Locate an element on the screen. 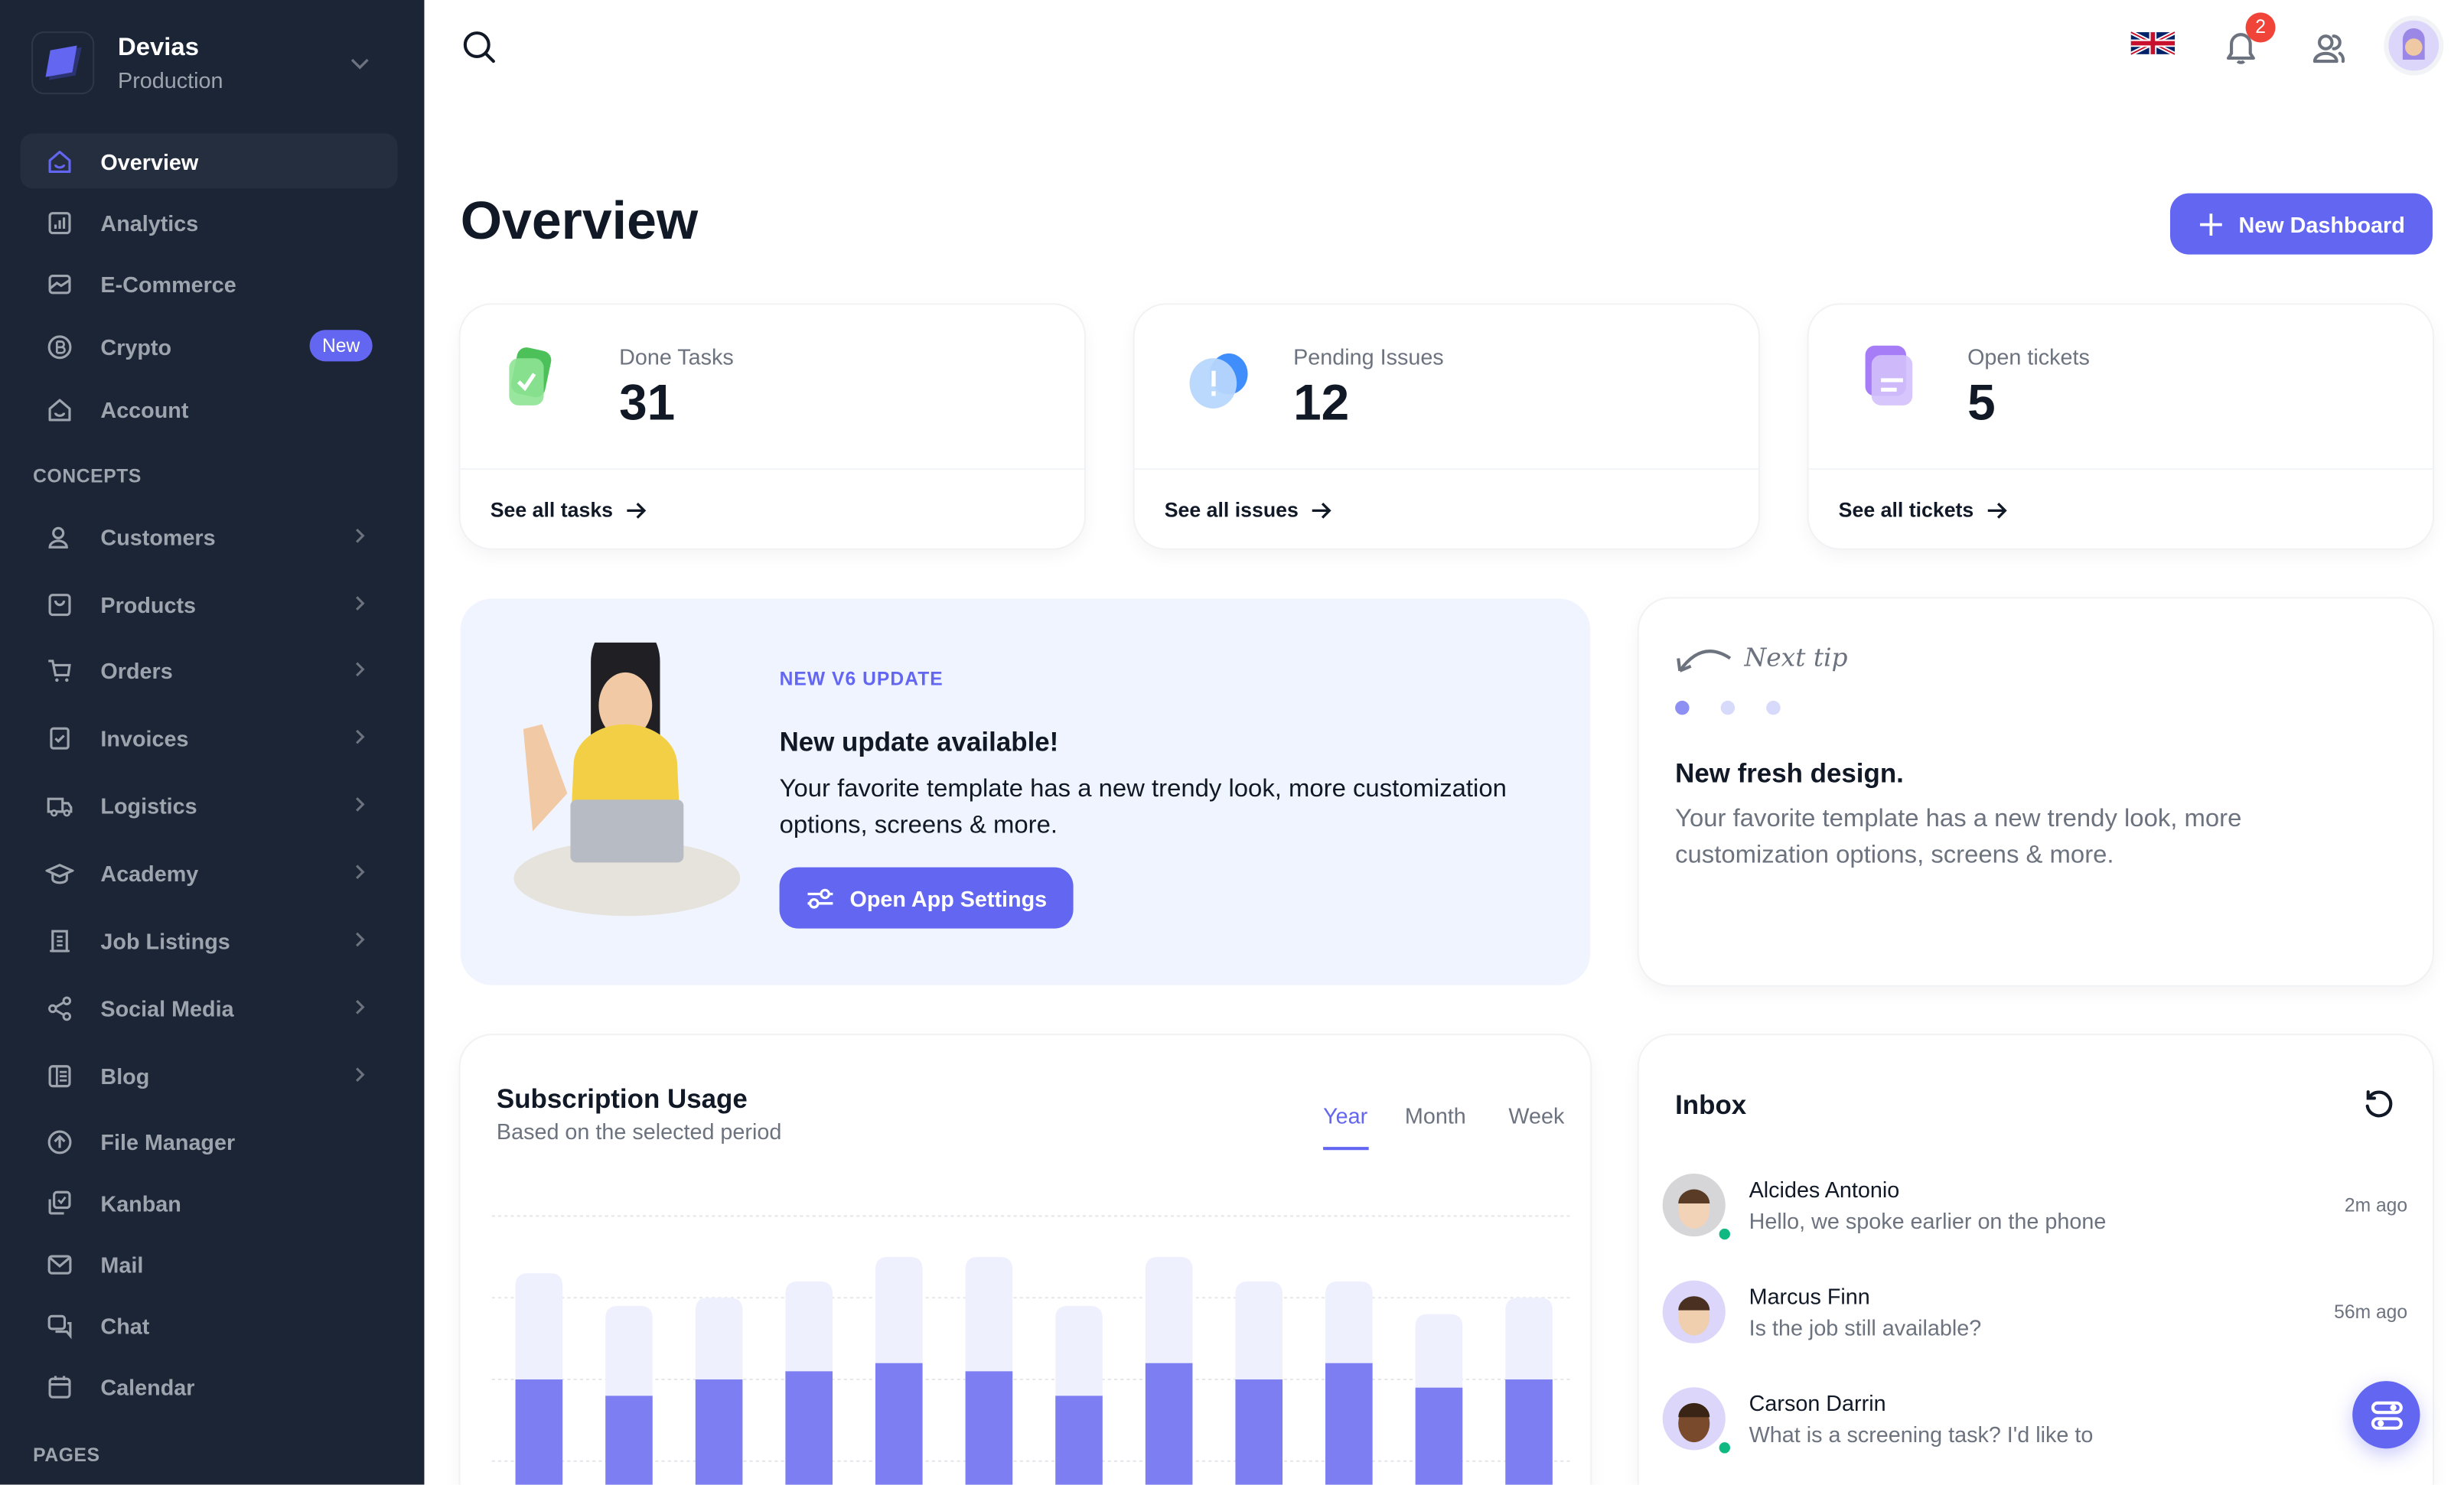  sidebar-item-invoices: Invoices is located at coordinates (210, 737).